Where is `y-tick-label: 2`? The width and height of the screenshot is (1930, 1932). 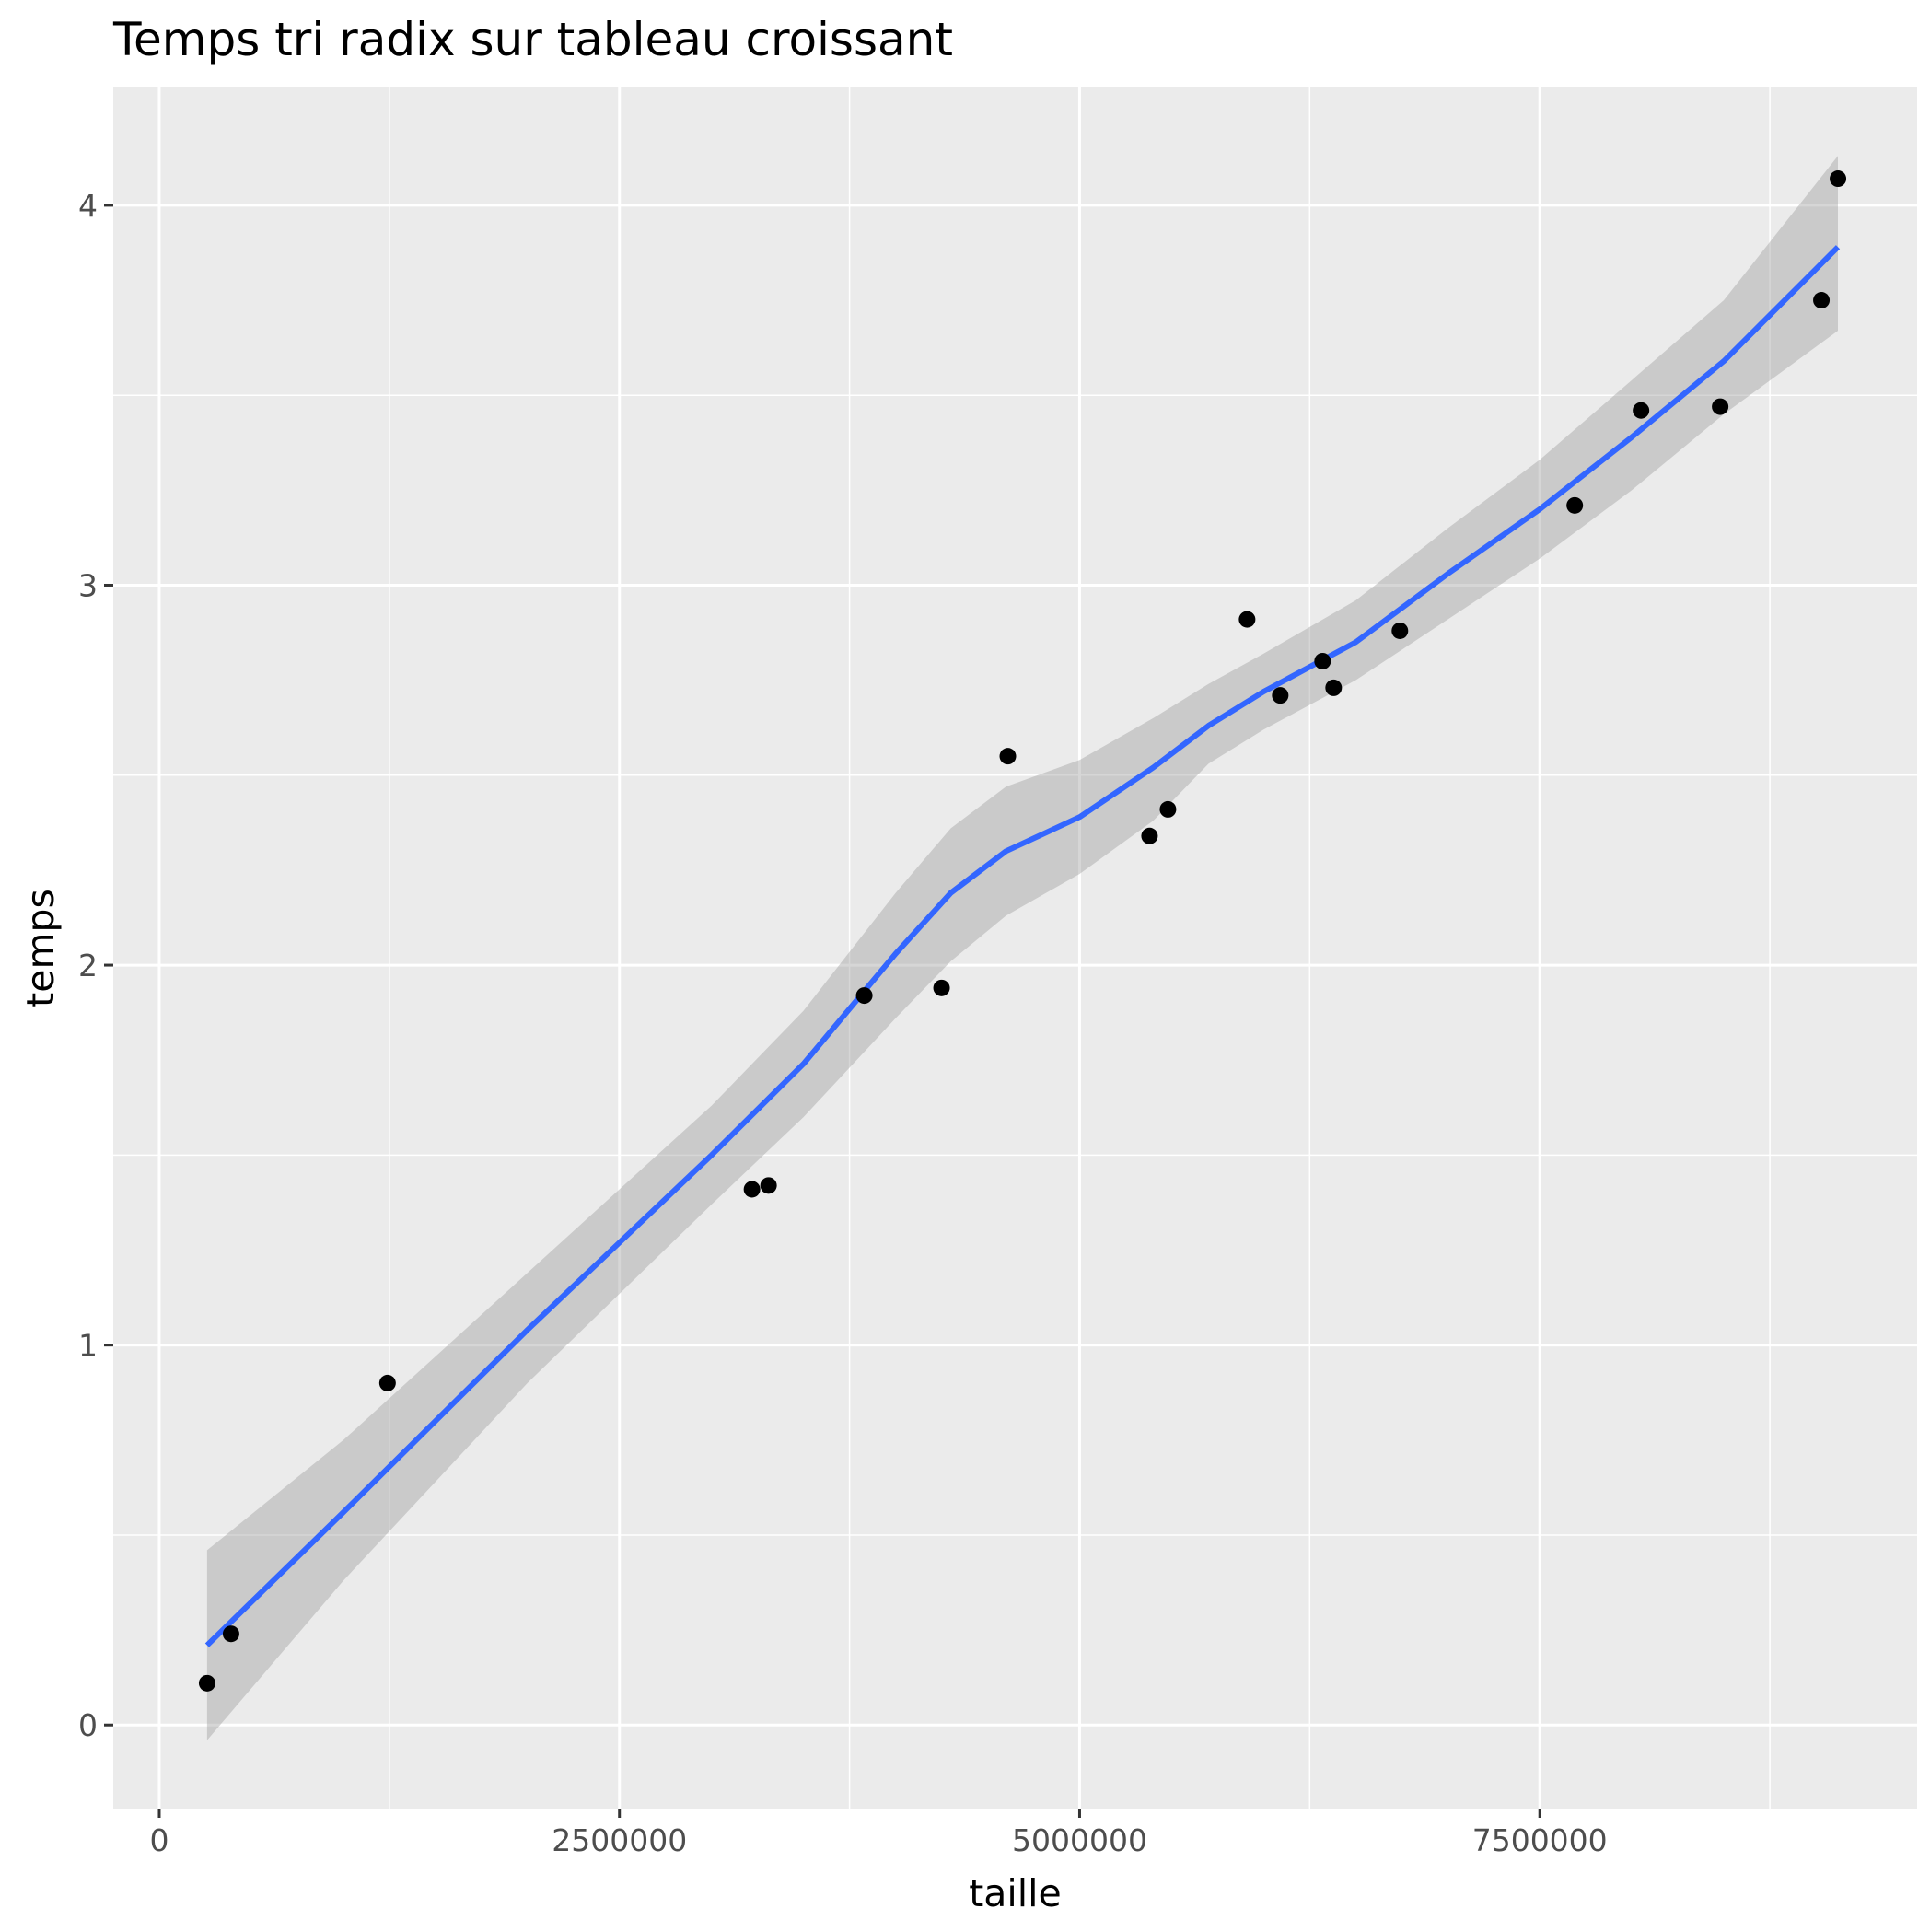
y-tick-label: 2 is located at coordinates (88, 965).